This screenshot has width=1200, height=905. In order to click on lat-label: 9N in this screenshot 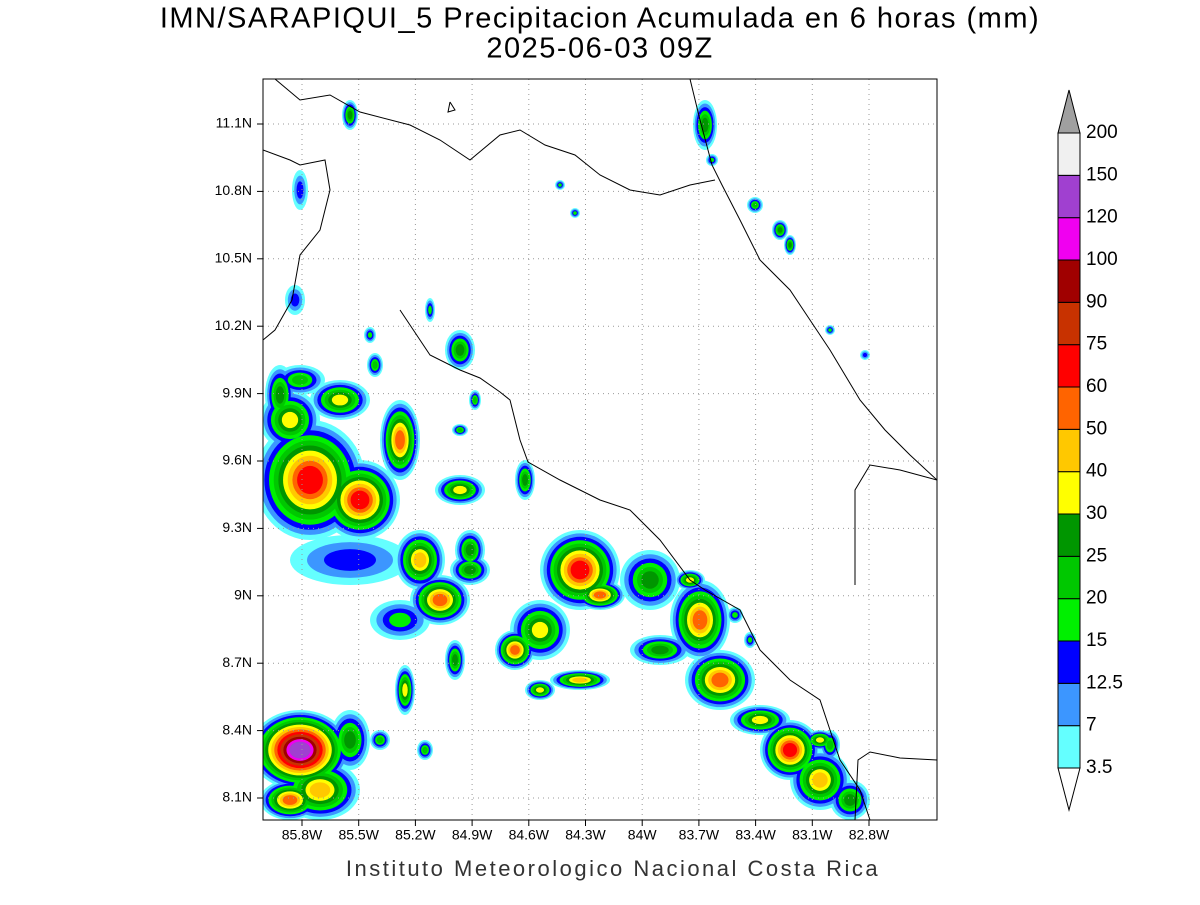, I will do `click(243, 595)`.